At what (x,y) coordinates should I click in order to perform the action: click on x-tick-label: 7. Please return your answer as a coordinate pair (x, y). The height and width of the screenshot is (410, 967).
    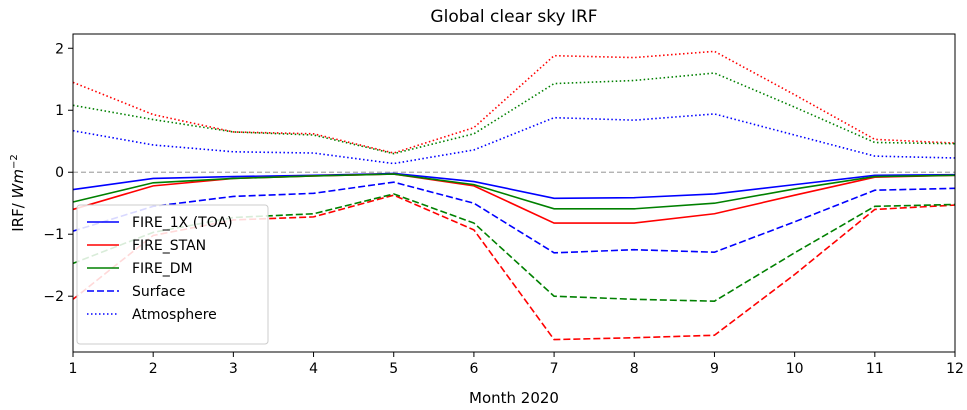
    Looking at the image, I should click on (554, 369).